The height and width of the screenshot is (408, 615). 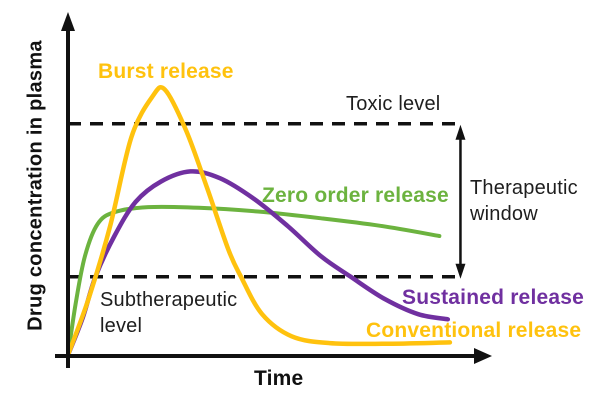 I want to click on therapeutic-window-label-line2: window, so click(x=504, y=213).